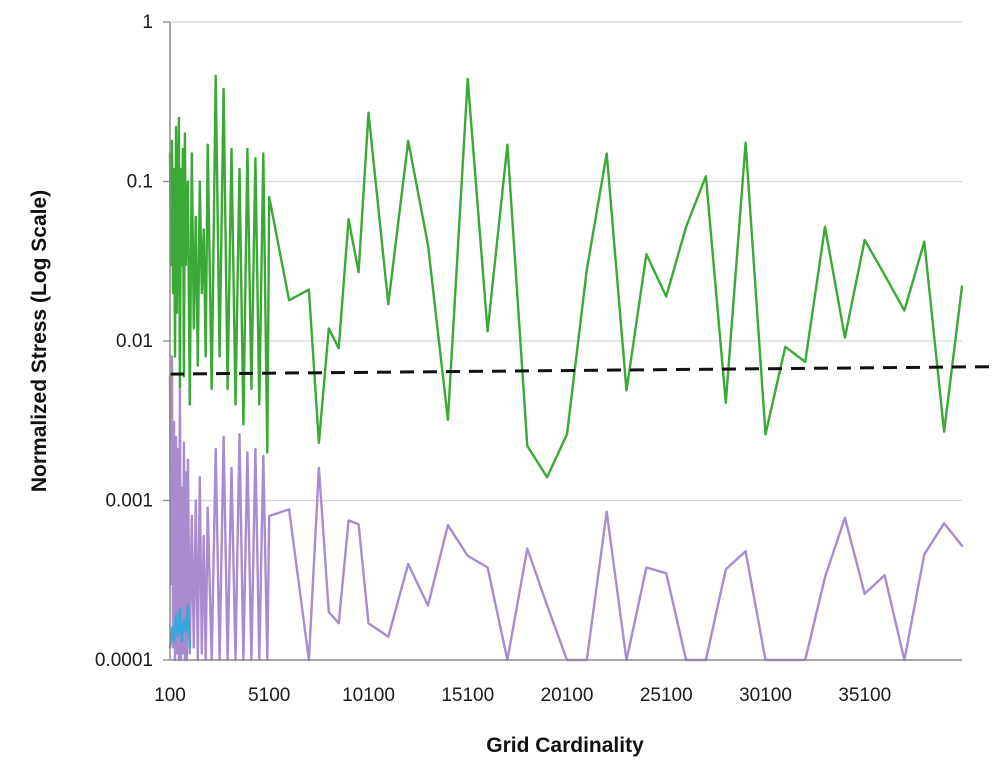 The height and width of the screenshot is (762, 997). Describe the element at coordinates (39, 341) in the screenshot. I see `y-axis-title: Normalized Stress (Log Scale)` at that location.